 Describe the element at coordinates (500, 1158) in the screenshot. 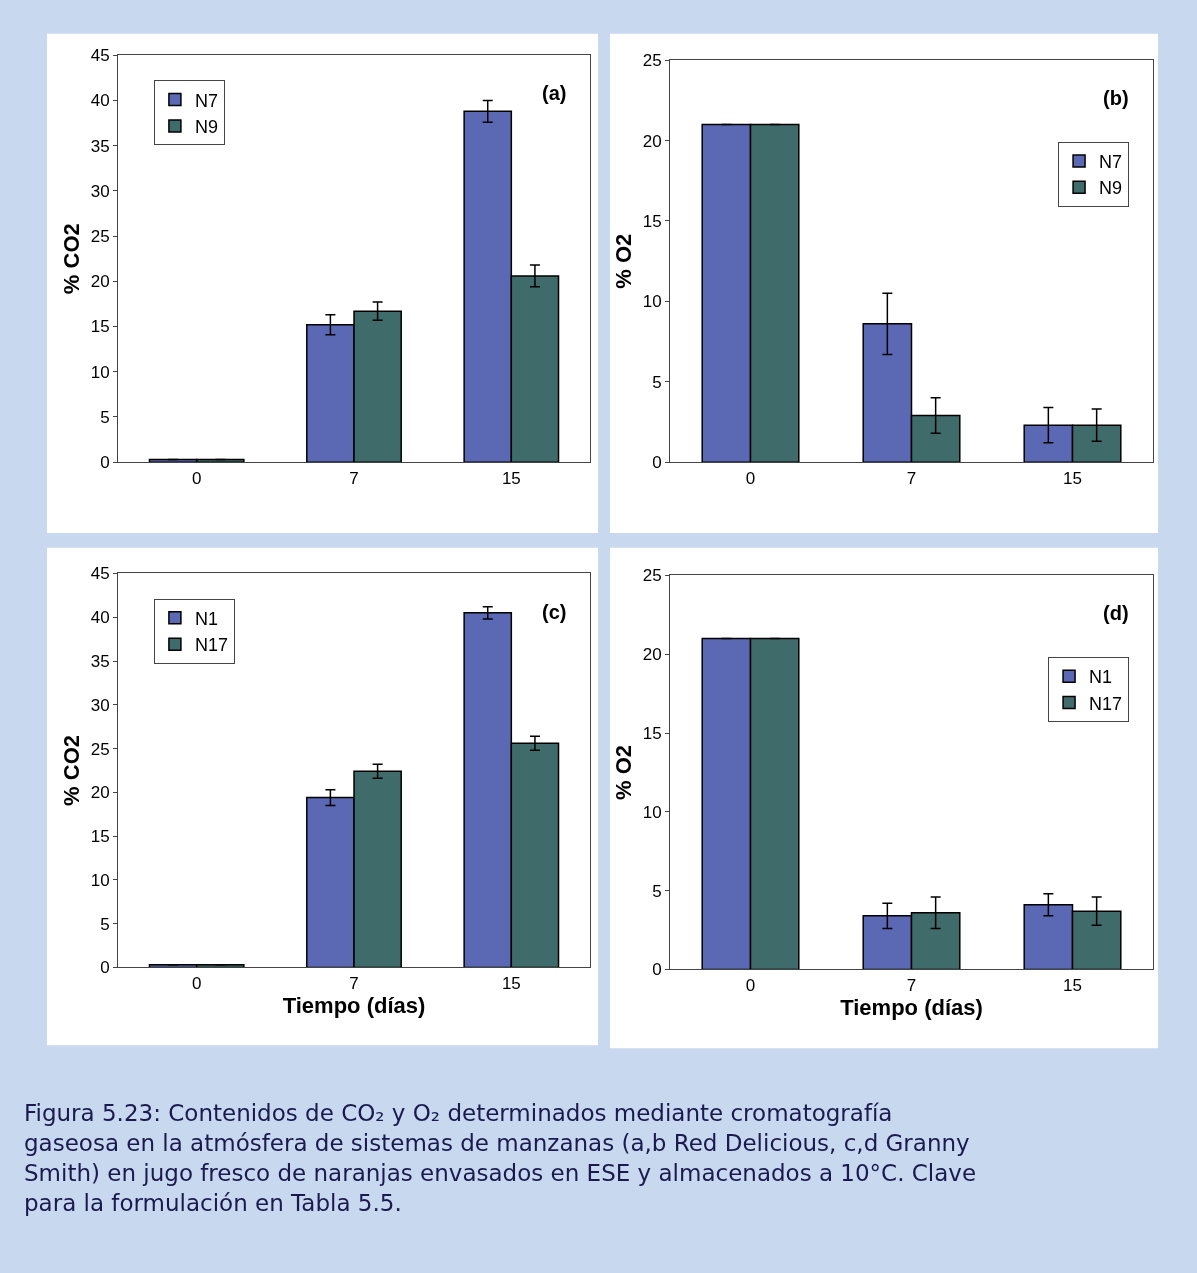

I see `text: Figura 5.23: Contenidos de CO₂ y O₂ determinados mediante cromatografía gaseosa en la atmósfera de sistemas de manzanas (a,b Red Delicious, c,d Granny Smith) en jugo fresco de naranjas envasados en ESE y almacenados a 10°C. Clave para la formulación en Tabla 5.5.` at that location.